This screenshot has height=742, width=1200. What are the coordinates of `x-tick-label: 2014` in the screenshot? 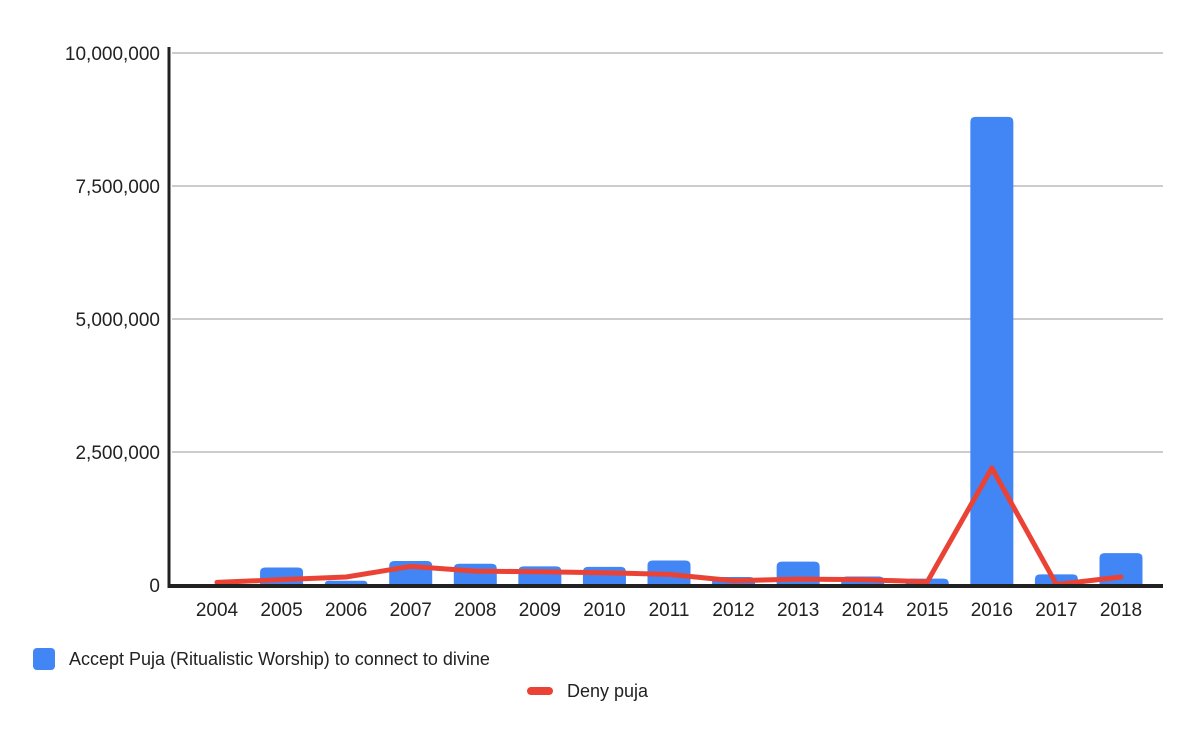 It's located at (863, 610).